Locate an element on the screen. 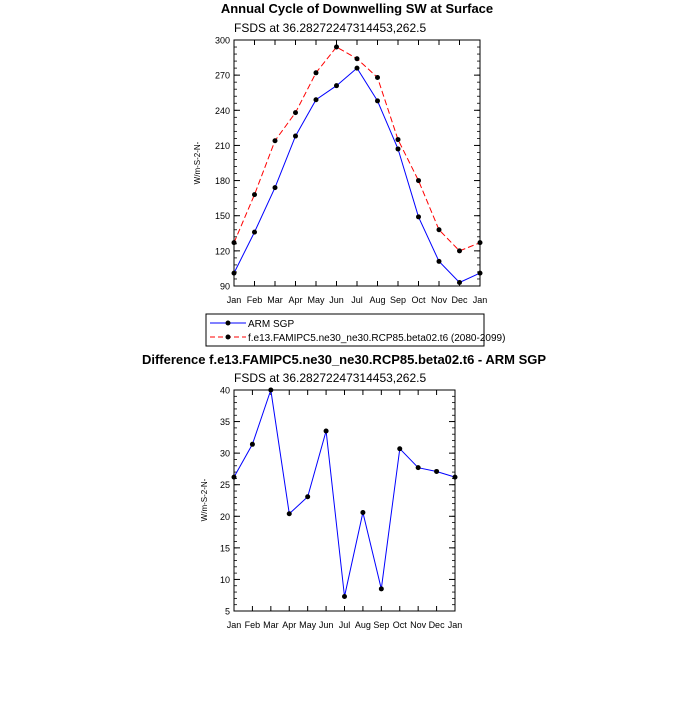 The image size is (700, 705). chart1-x-tick-label: Sep is located at coordinates (398, 300).